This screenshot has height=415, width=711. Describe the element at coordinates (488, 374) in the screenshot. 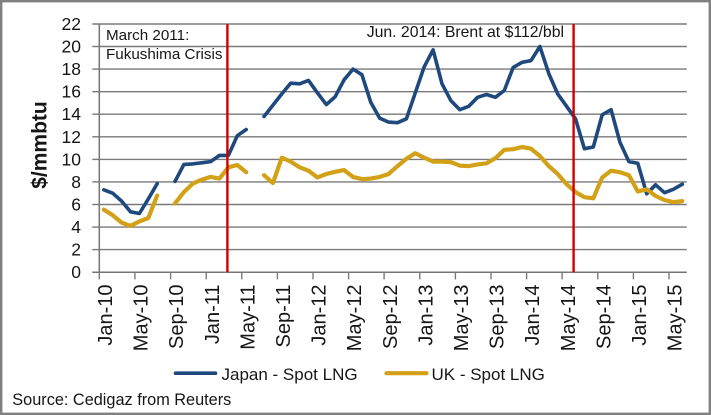

I see `svg-text: UK - Spot LNG` at that location.